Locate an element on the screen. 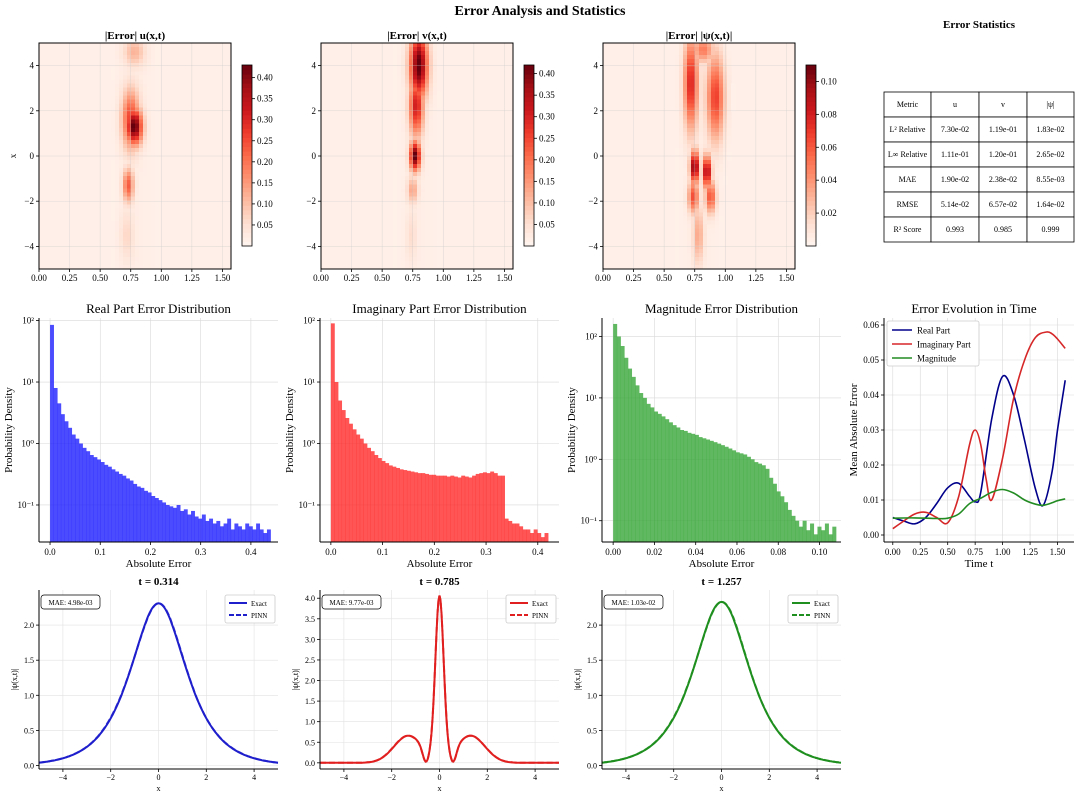 This screenshot has height=801, width=1080. x-axis-label: x is located at coordinates (440, 788).